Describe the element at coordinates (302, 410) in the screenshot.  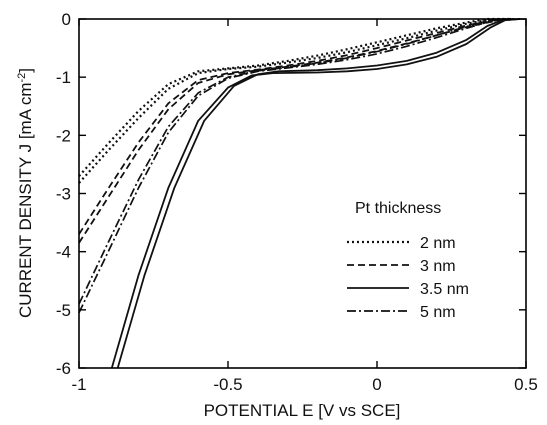
I see `x-axis-label: POTENTIAL E [V vs SCE]` at that location.